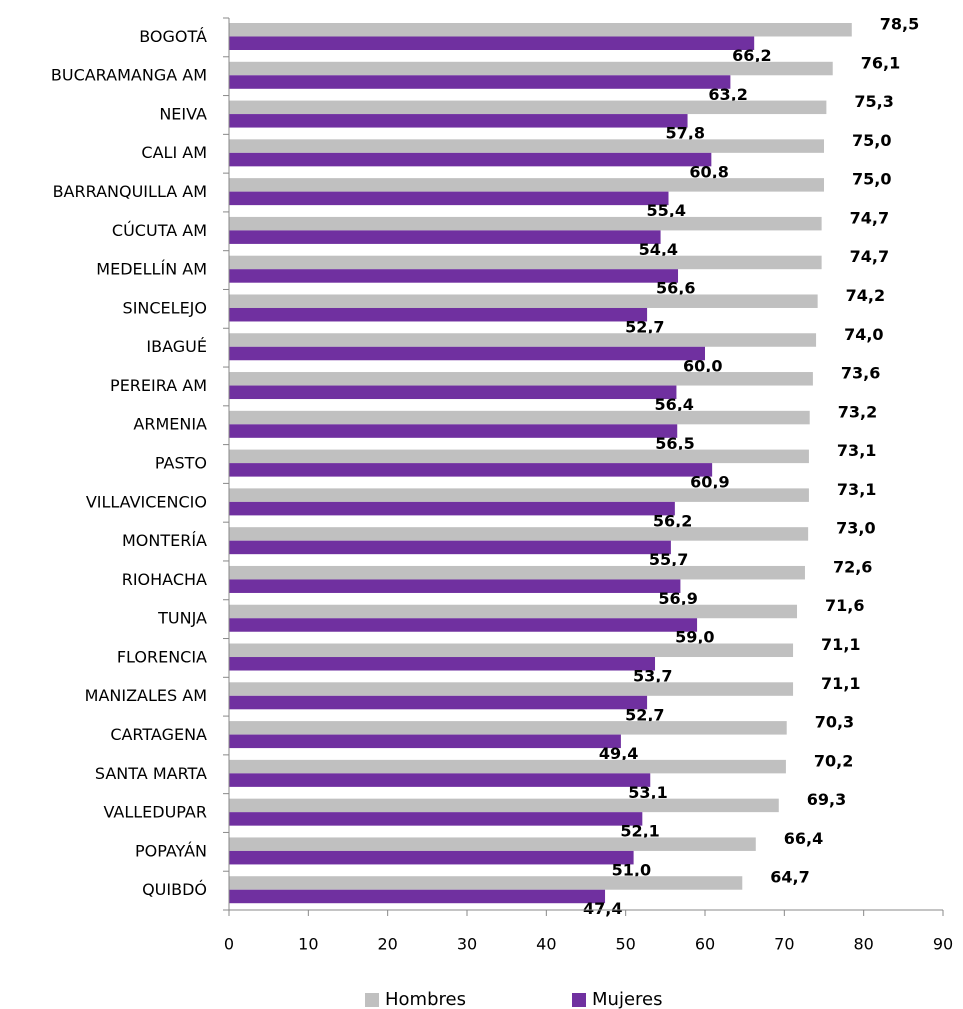 The width and height of the screenshot is (963, 1009). I want to click on legend-label: Hombres, so click(425, 999).